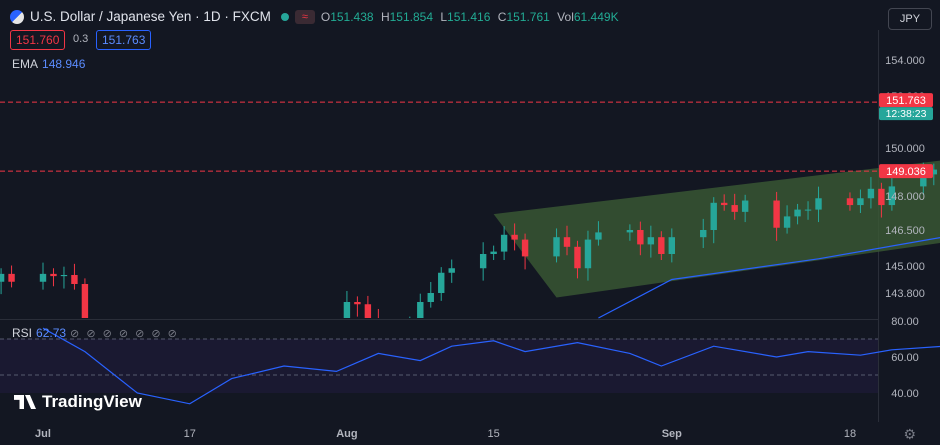  Describe the element at coordinates (905, 358) in the screenshot. I see `rsi-tick-label: 60.00` at that location.